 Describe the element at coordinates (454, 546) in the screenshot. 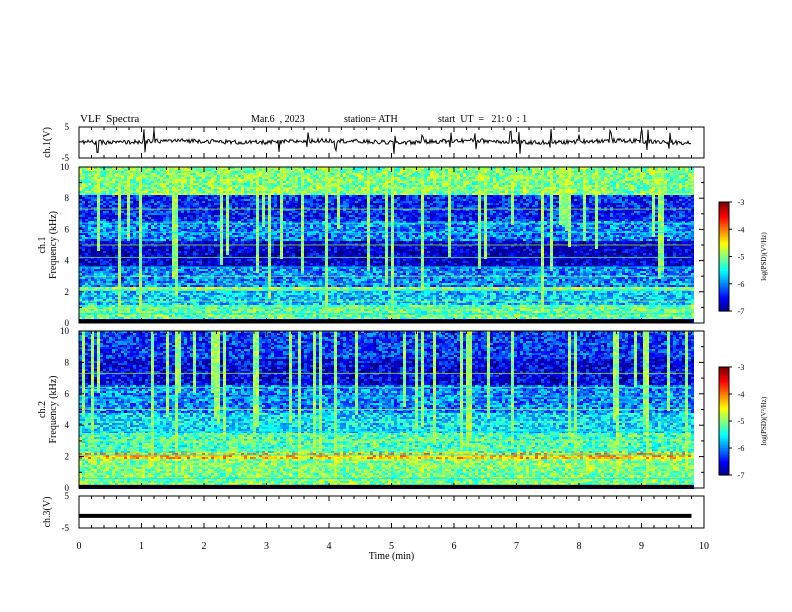

I see `x-tick-label: 6` at that location.